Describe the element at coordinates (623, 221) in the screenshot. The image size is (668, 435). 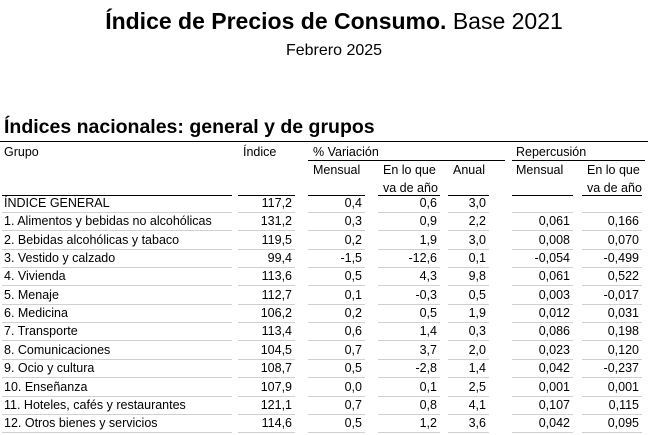
I see `cell-value: 0,166` at that location.